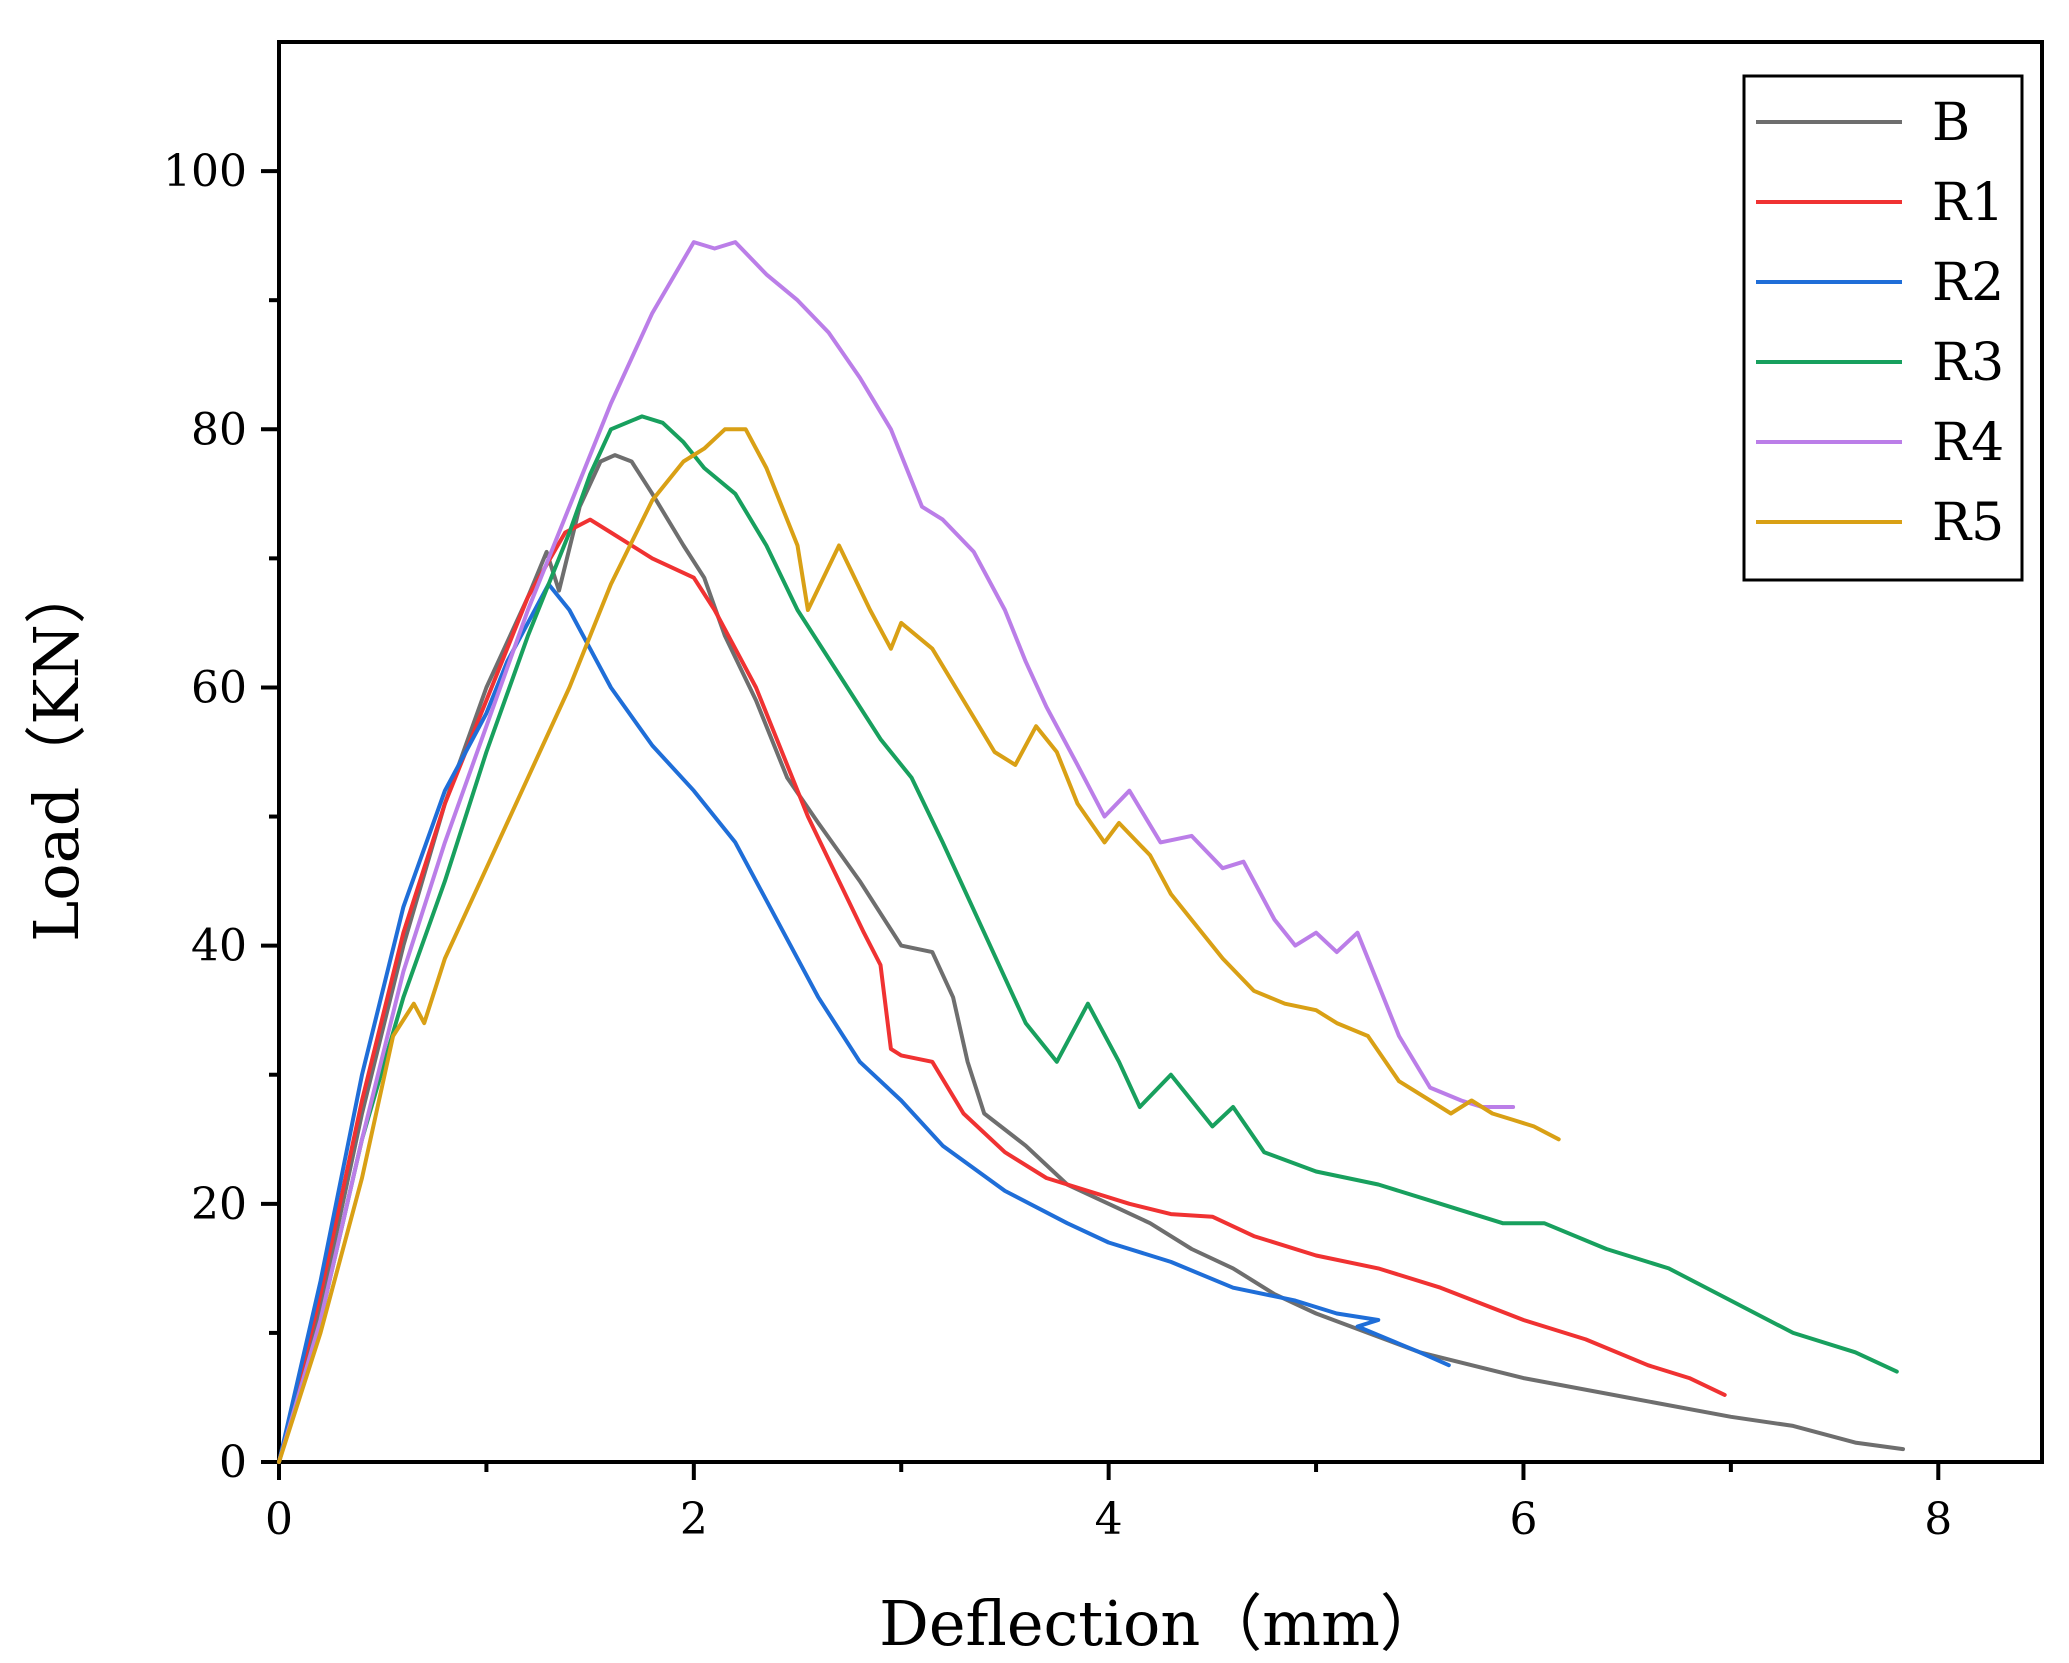  I want to click on x-tick-label: 2, so click(694, 1519).